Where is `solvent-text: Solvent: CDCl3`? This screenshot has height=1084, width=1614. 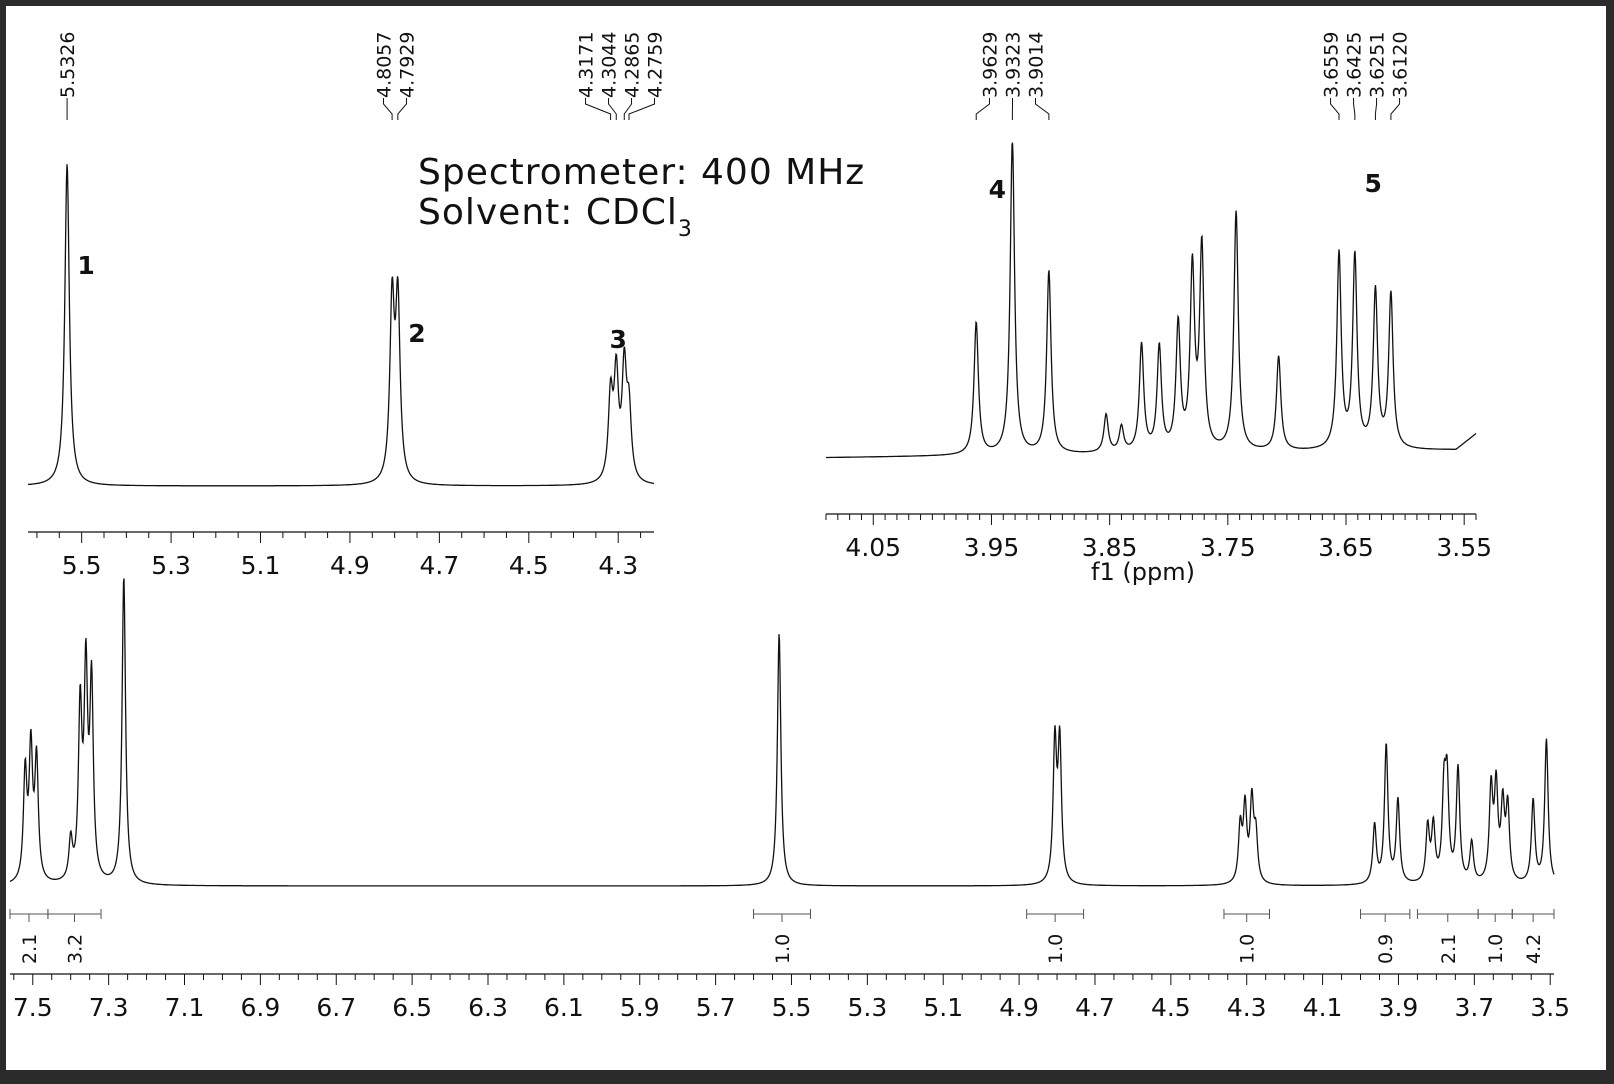
solvent-text: Solvent: CDCl3 is located at coordinates (555, 217).